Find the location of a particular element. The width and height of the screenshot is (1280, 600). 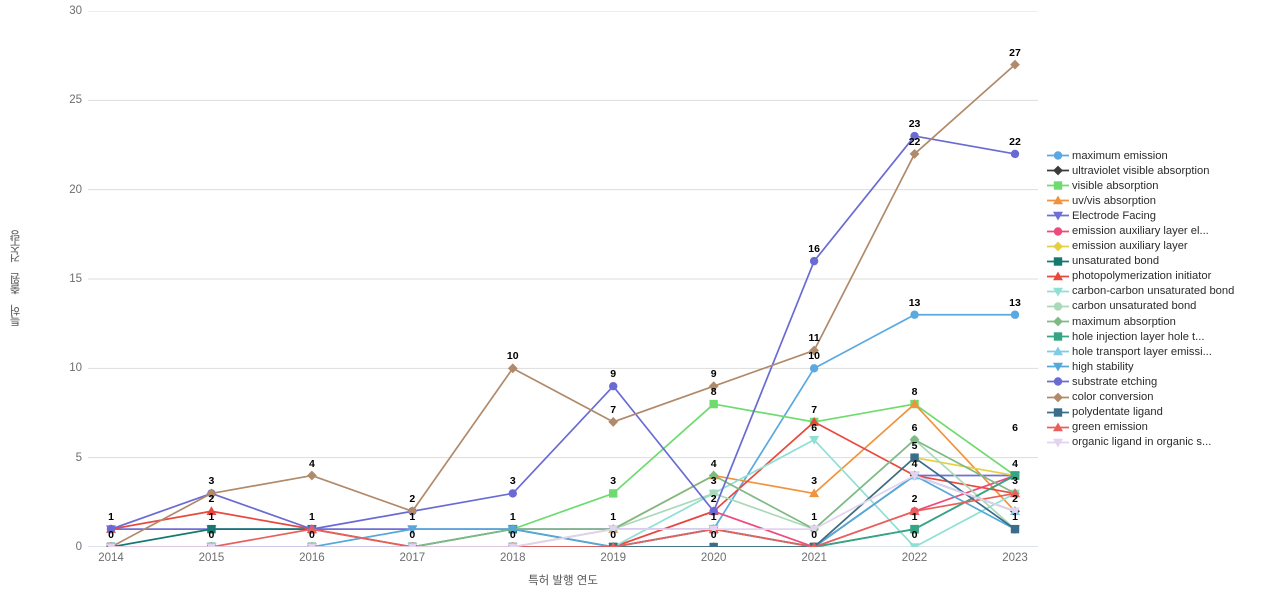

legend-item: maximum emission is located at coordinates (1162, 155).